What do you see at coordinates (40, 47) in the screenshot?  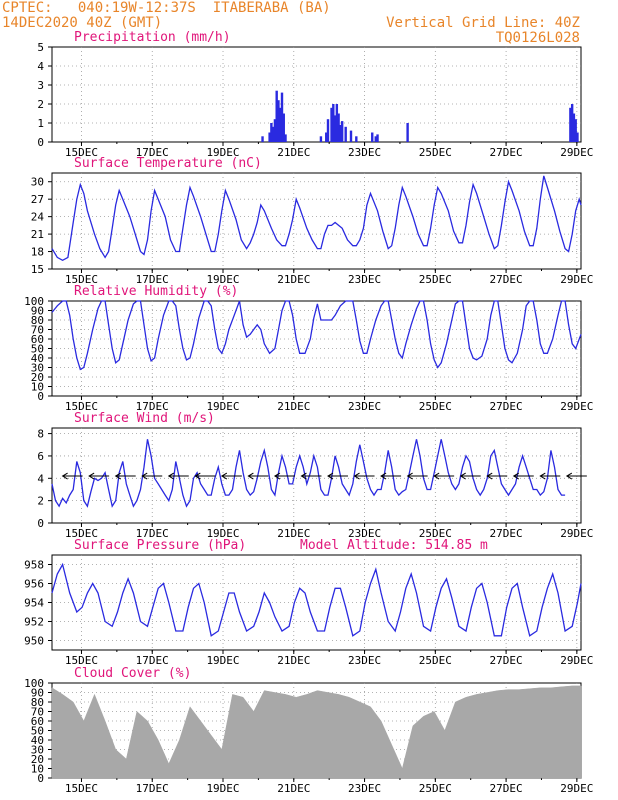 I see `y-tick-label: 5` at bounding box center [40, 47].